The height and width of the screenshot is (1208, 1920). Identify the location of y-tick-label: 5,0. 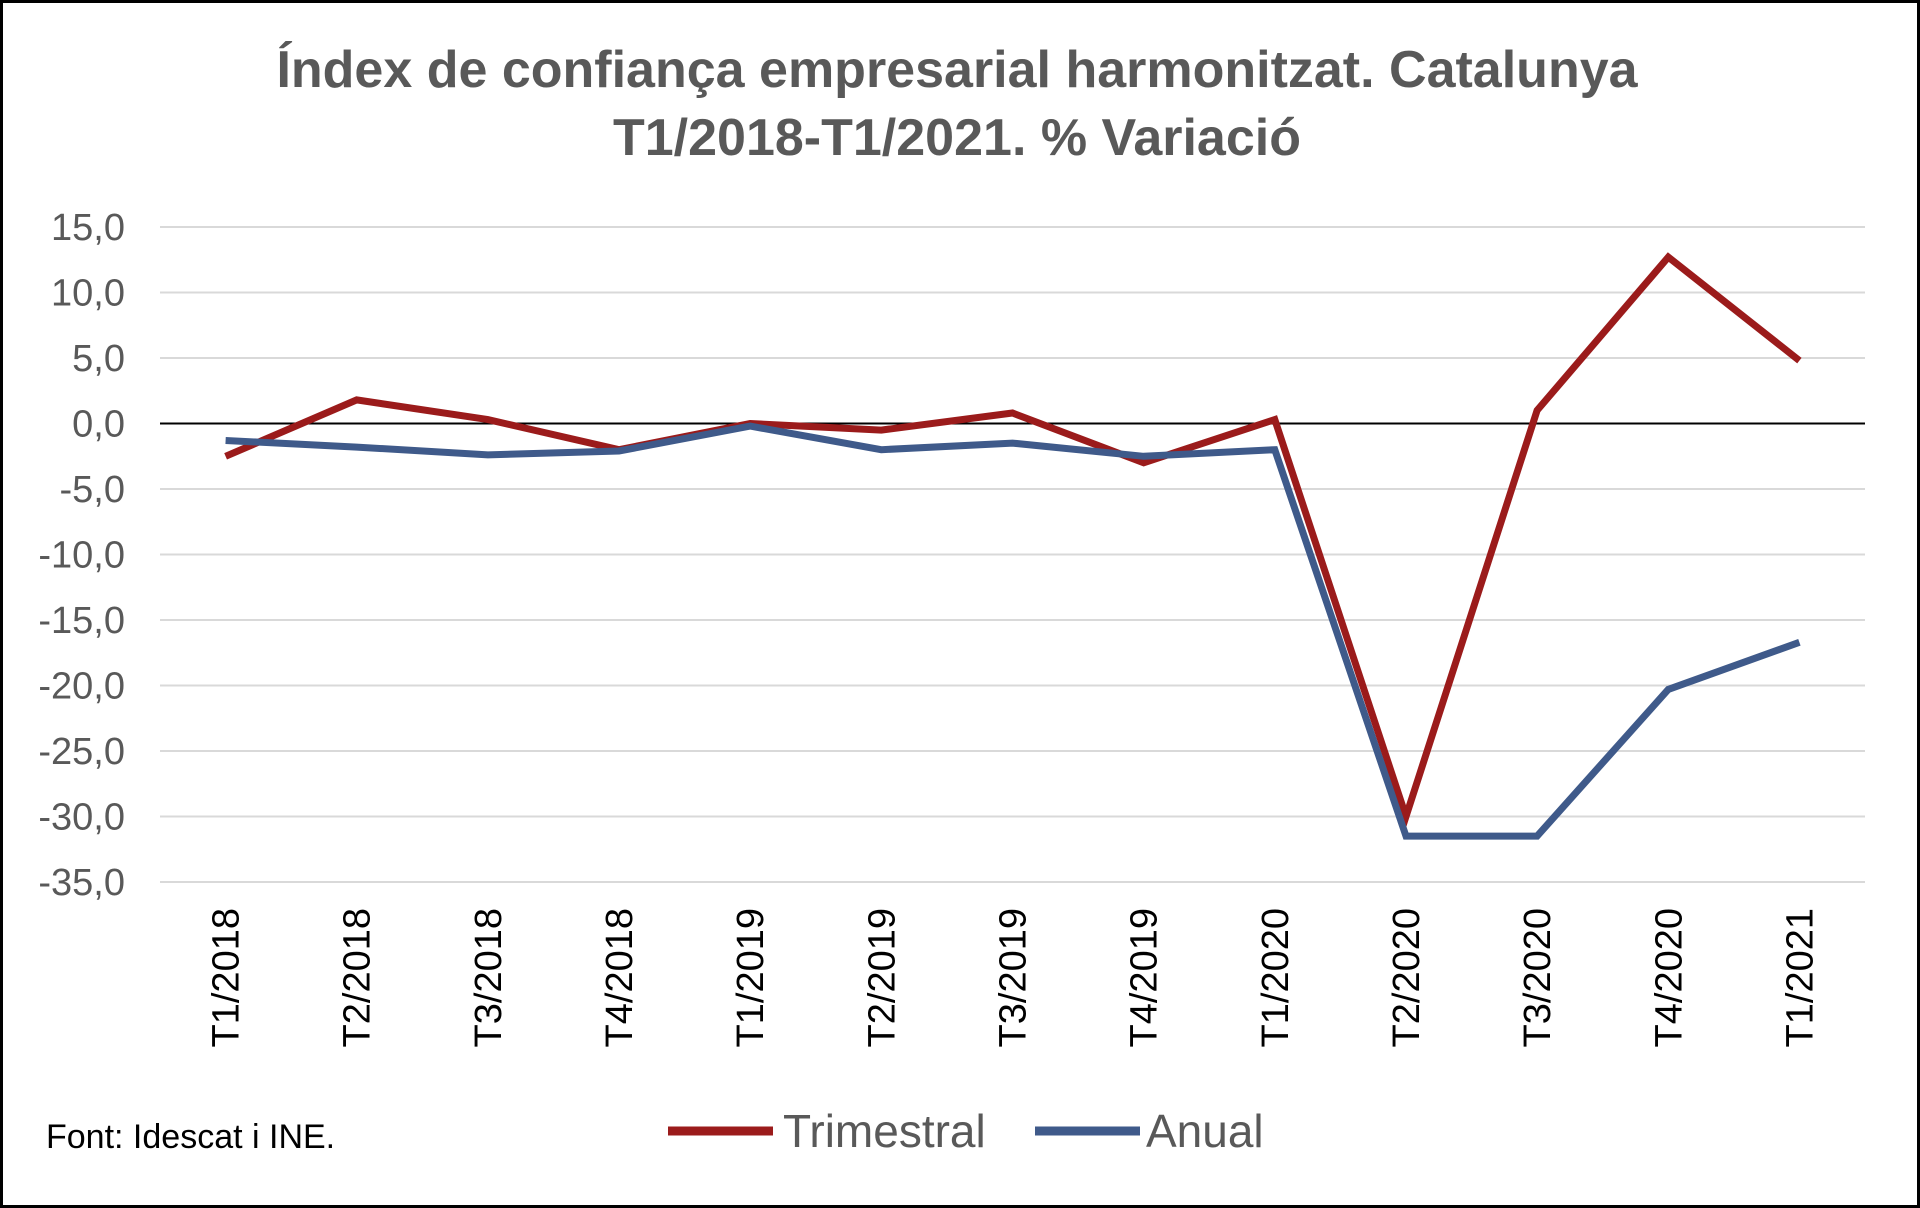
(98, 359).